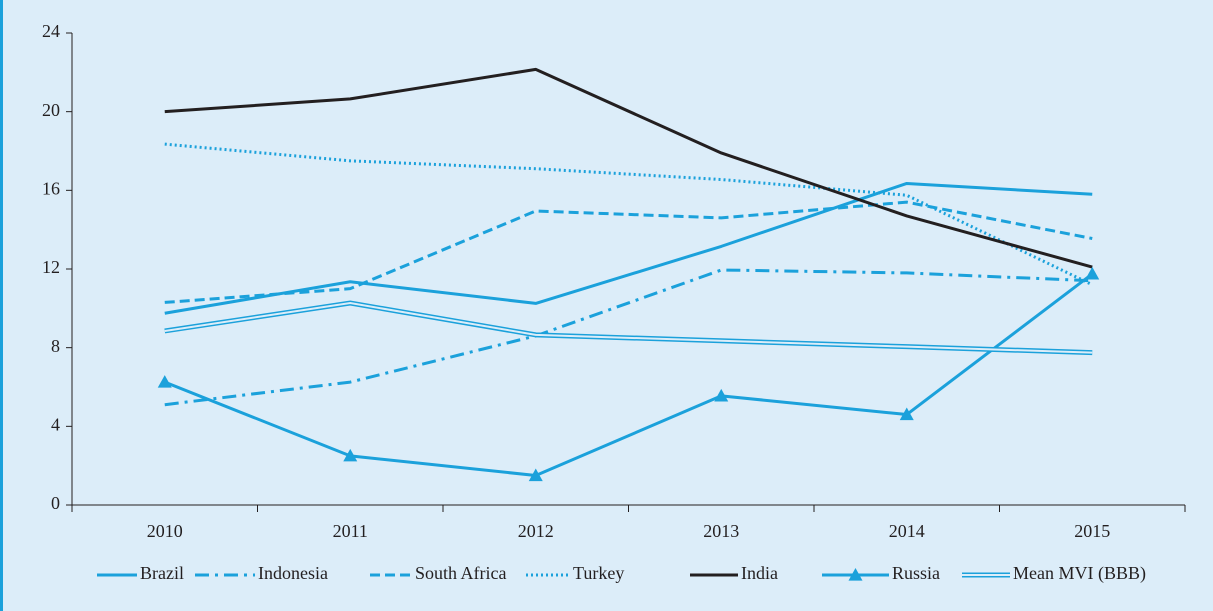  Describe the element at coordinates (51, 267) in the screenshot. I see `y-tick-label: 12` at that location.